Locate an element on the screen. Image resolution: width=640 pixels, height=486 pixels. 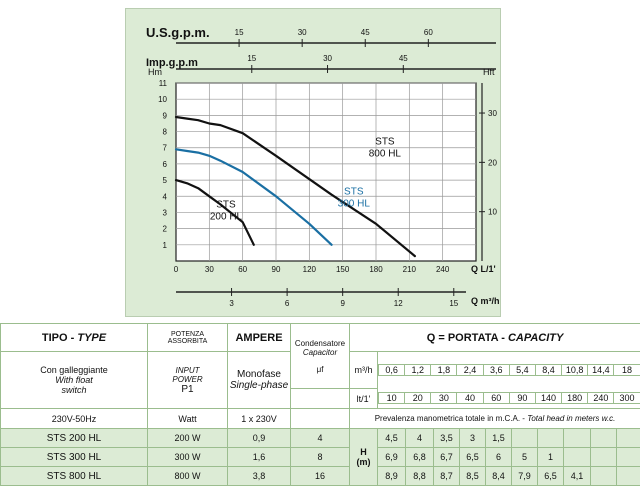
watt-cell: Watt is located at coordinates (188, 419).